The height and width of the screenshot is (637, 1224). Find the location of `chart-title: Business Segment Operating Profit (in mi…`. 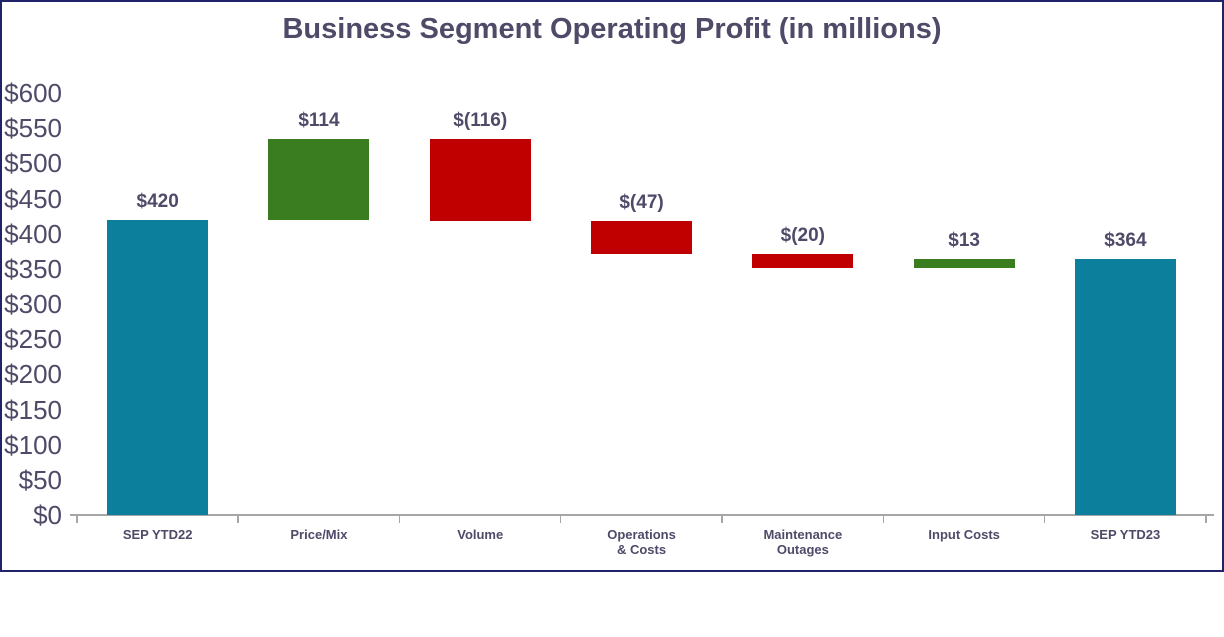

chart-title: Business Segment Operating Profit (in mi… is located at coordinates (612, 29).